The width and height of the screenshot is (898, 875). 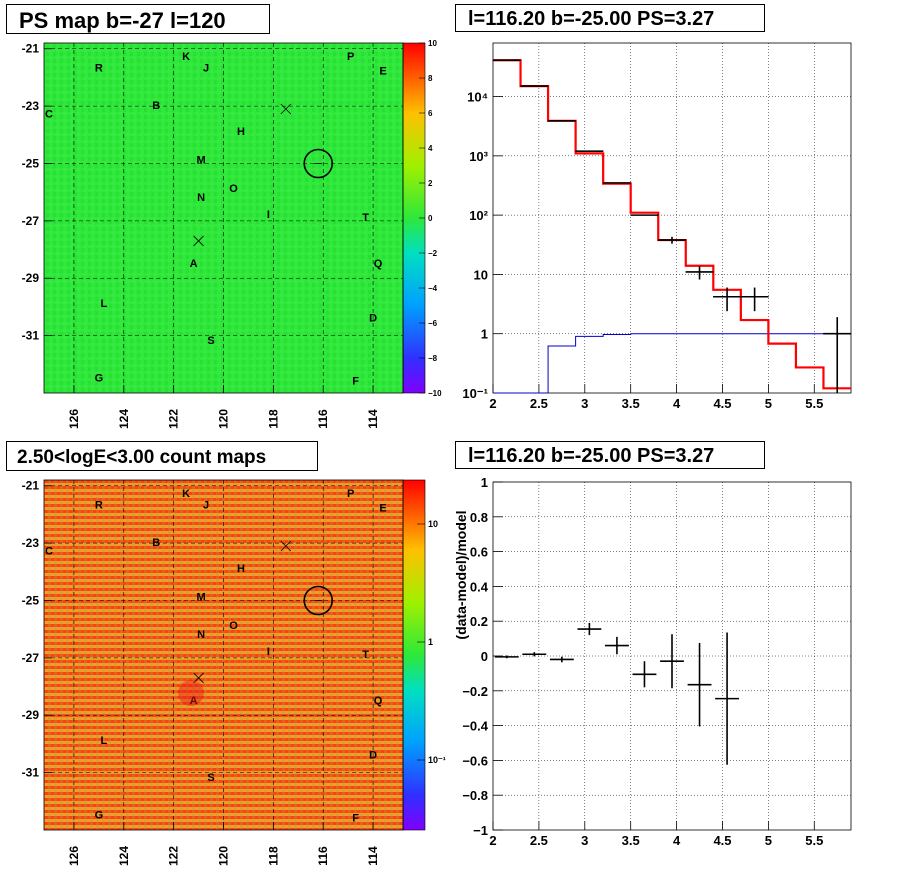 What do you see at coordinates (201, 198) in the screenshot?
I see `source-label: N` at bounding box center [201, 198].